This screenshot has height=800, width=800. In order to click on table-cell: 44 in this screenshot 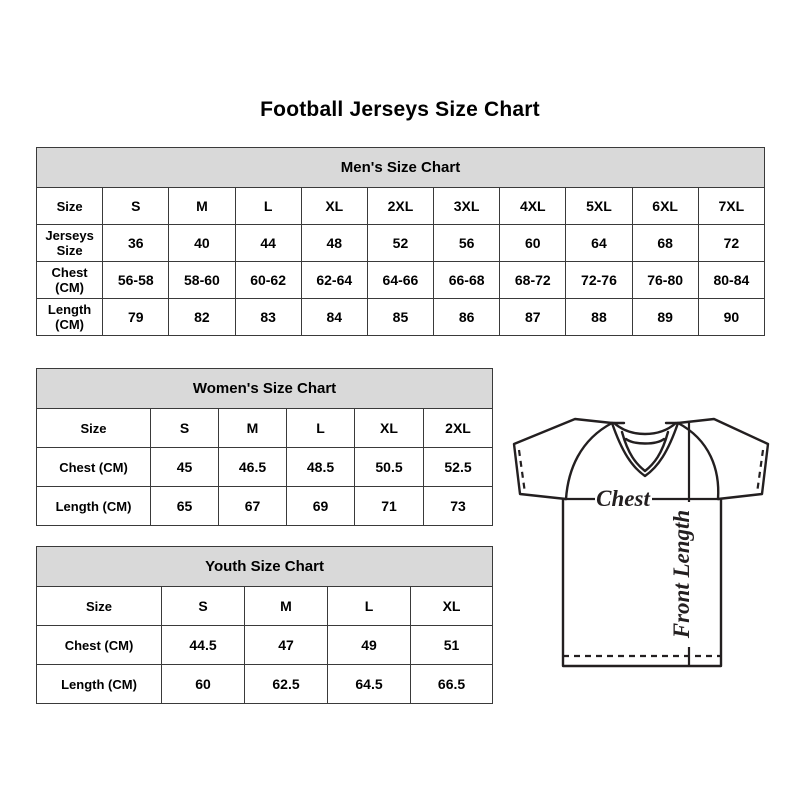, I will do `click(268, 243)`.